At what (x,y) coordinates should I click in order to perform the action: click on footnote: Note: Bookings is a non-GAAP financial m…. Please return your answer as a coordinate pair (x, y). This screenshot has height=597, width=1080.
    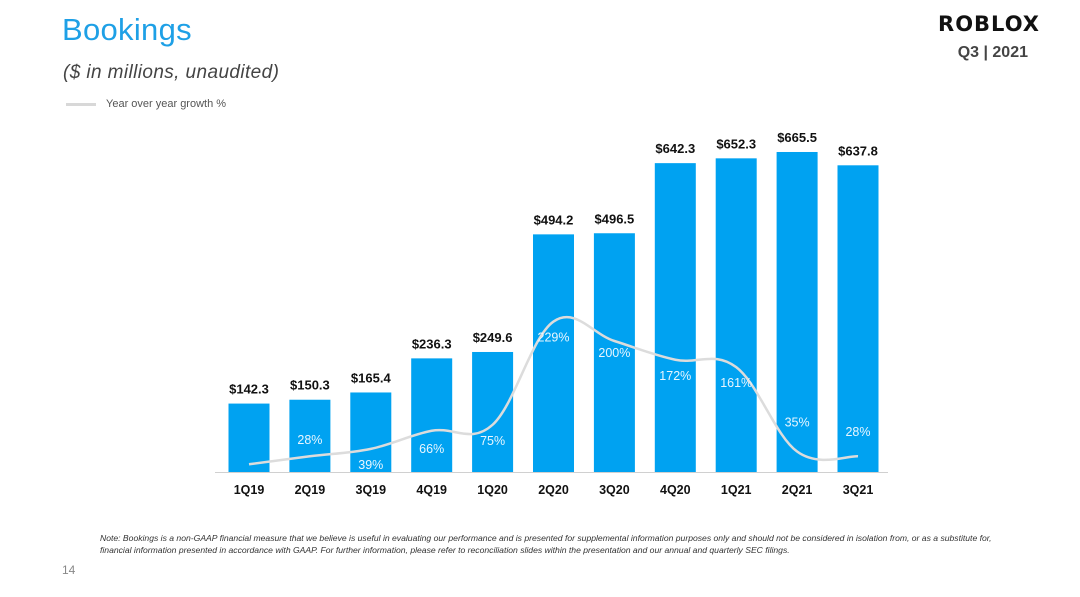
    Looking at the image, I should click on (546, 544).